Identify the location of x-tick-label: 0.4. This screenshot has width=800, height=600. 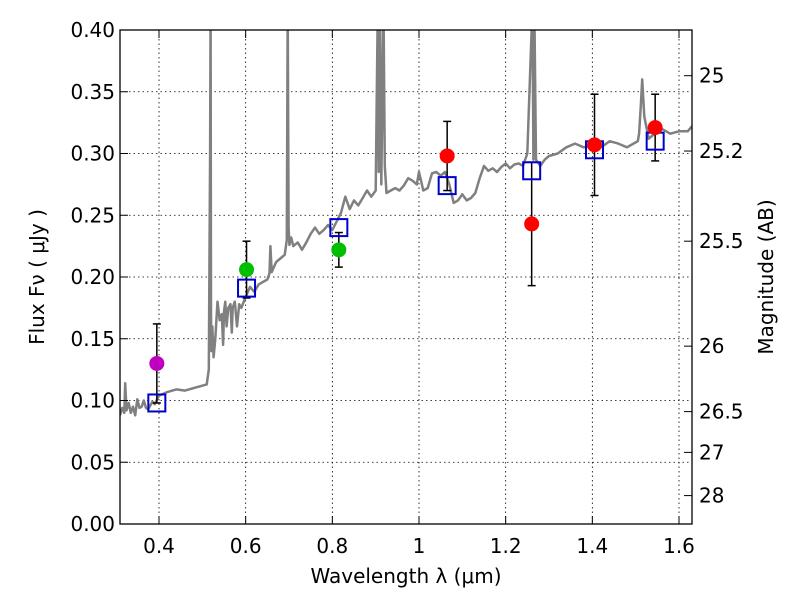
(159, 546).